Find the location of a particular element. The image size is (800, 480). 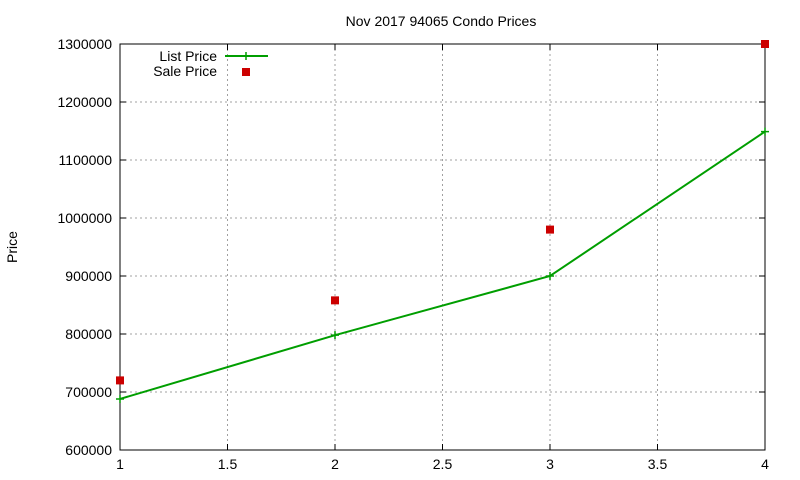

x-tick-label: 2.5 is located at coordinates (443, 464).